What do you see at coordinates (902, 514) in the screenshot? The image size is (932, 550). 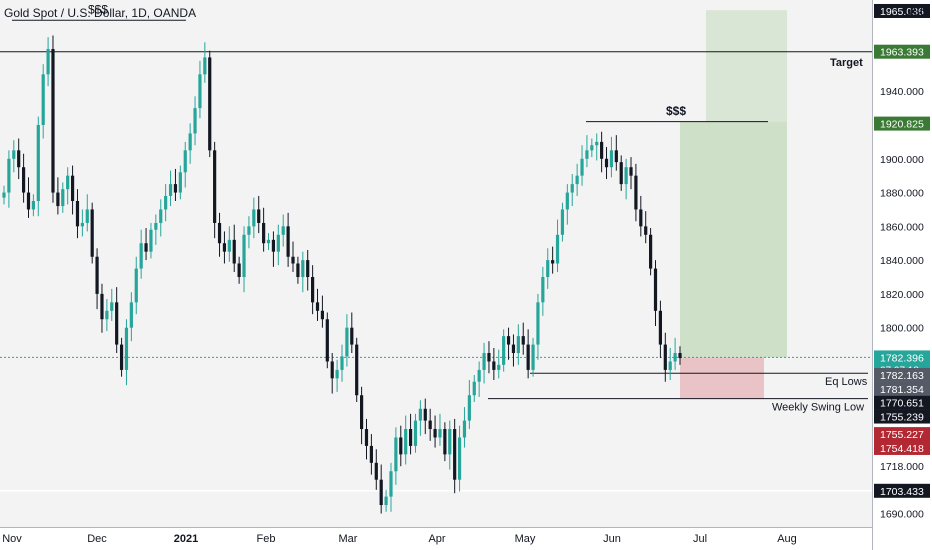 I see `price-tick-label: 1690.000` at bounding box center [902, 514].